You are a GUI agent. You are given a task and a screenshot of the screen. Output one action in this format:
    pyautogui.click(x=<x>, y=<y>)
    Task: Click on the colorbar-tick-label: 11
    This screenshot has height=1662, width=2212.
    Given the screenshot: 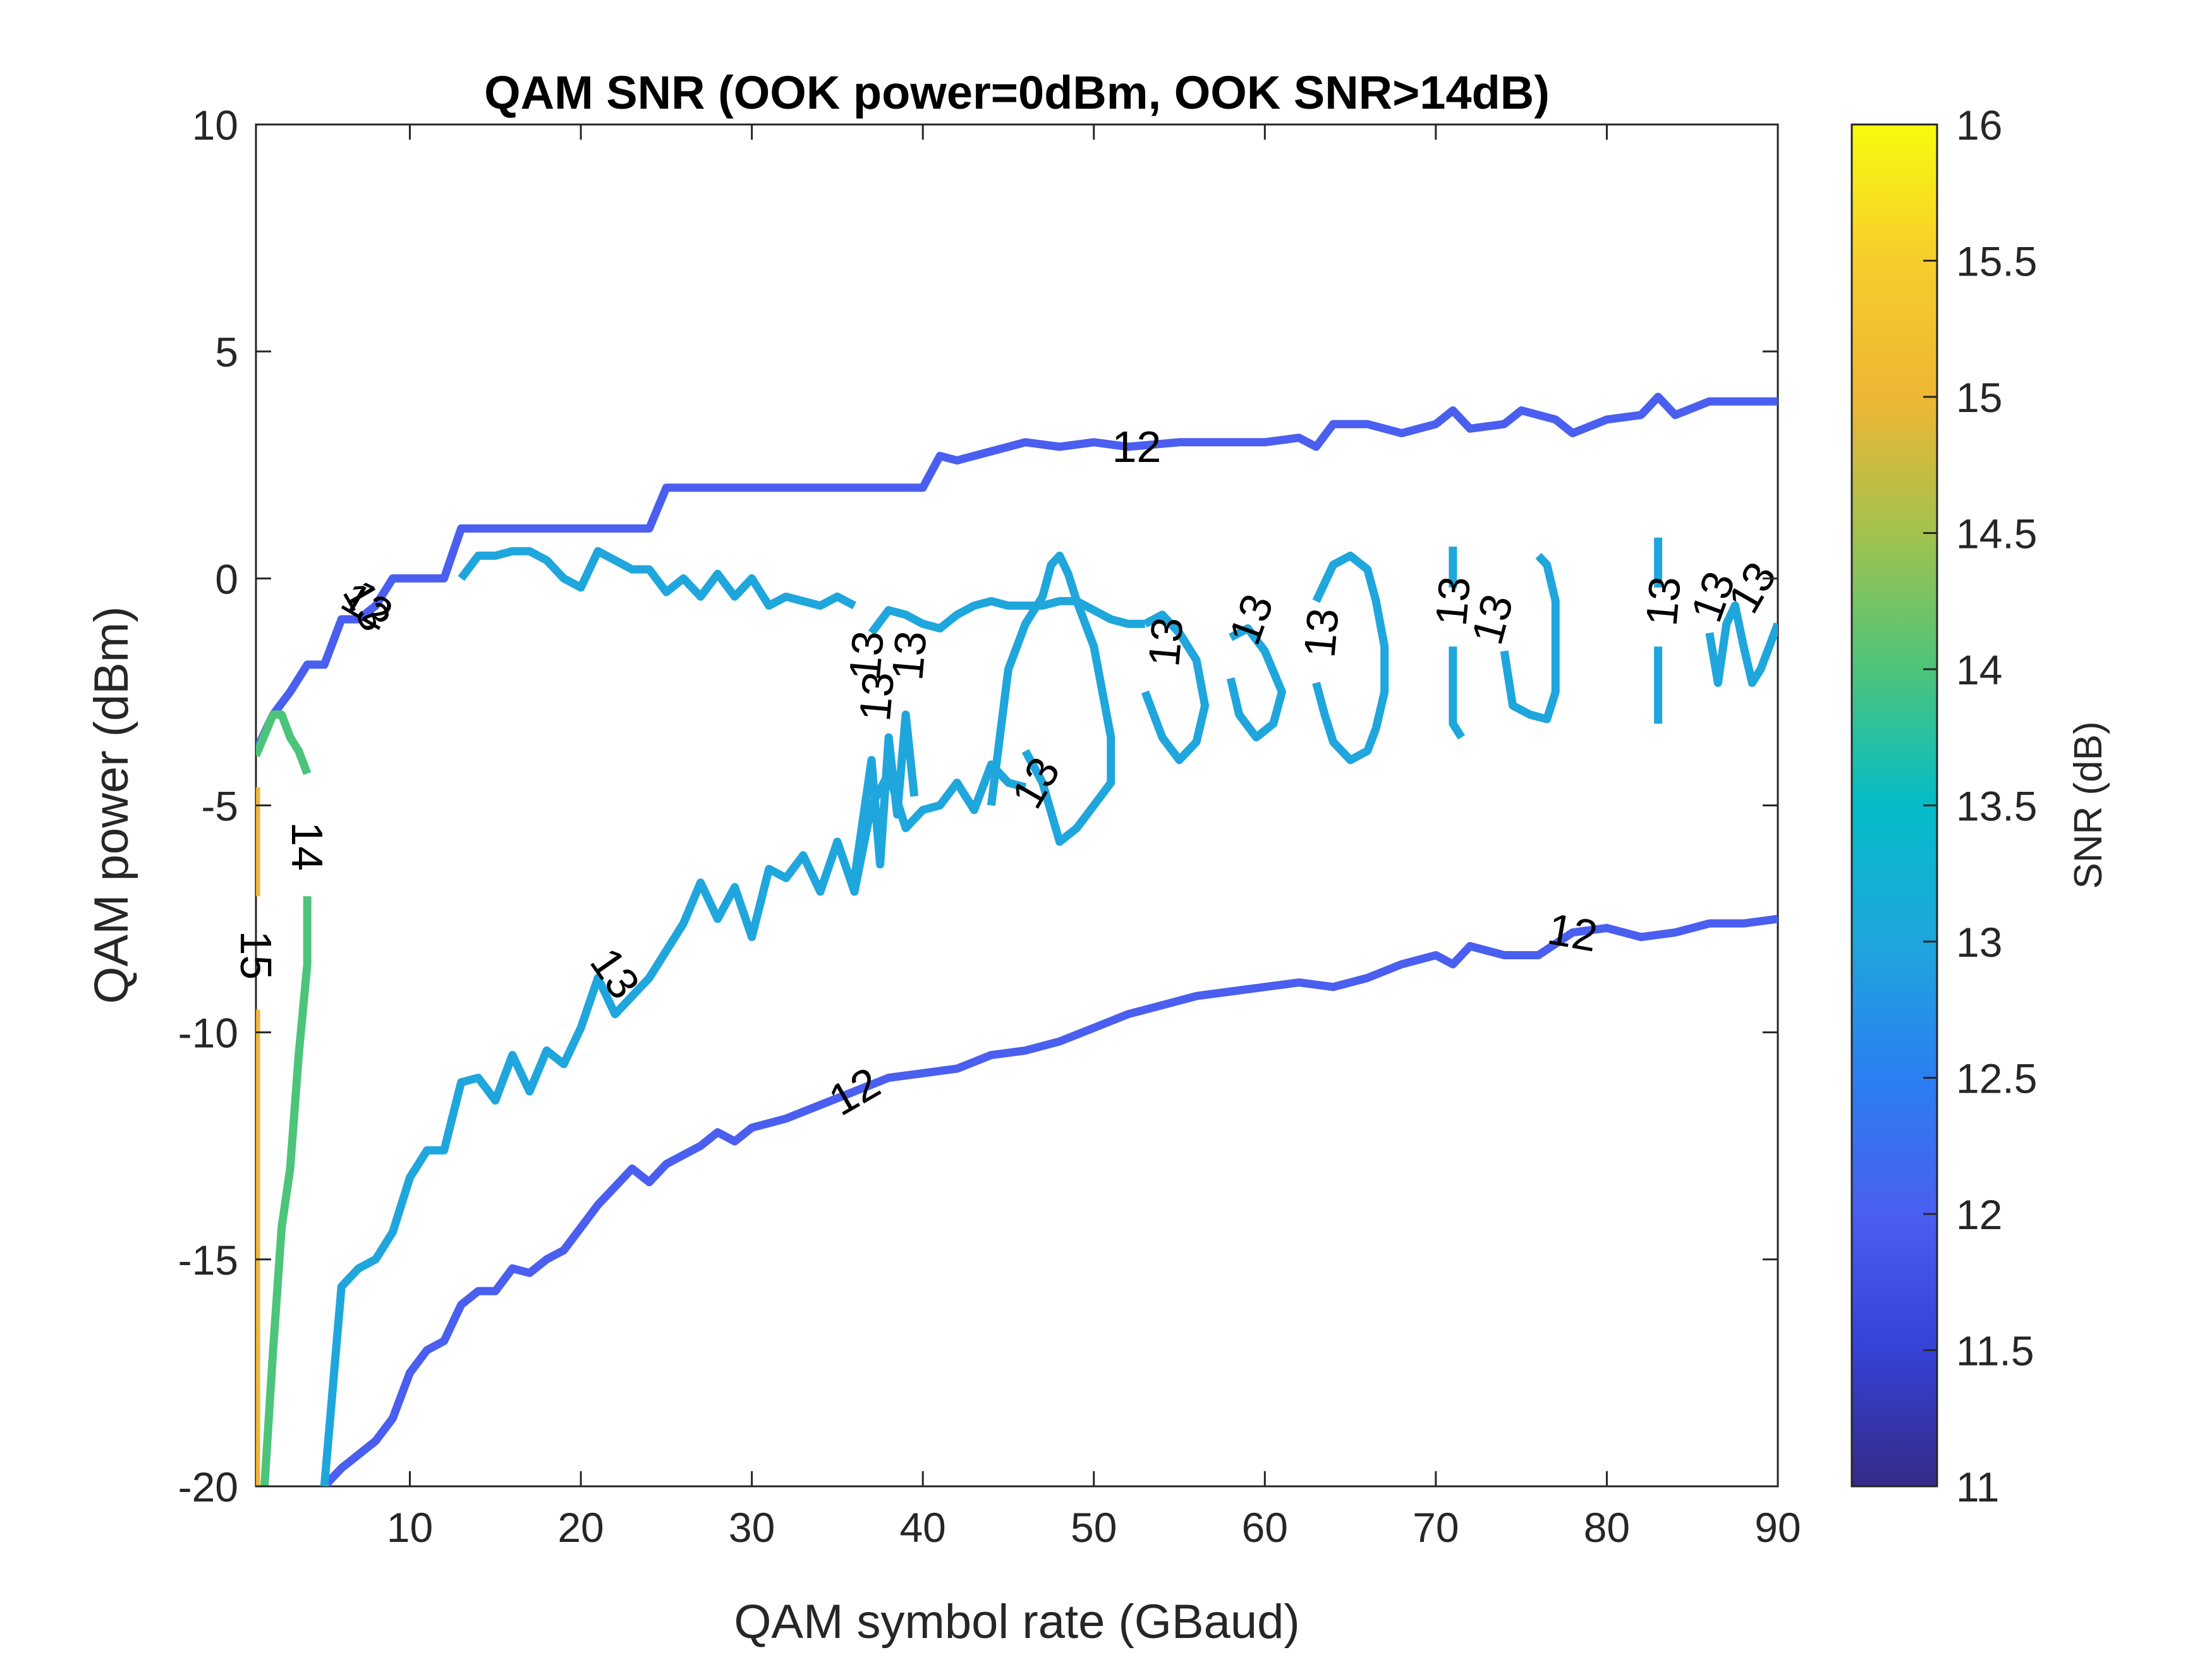 What is the action you would take?
    pyautogui.click(x=1978, y=1487)
    